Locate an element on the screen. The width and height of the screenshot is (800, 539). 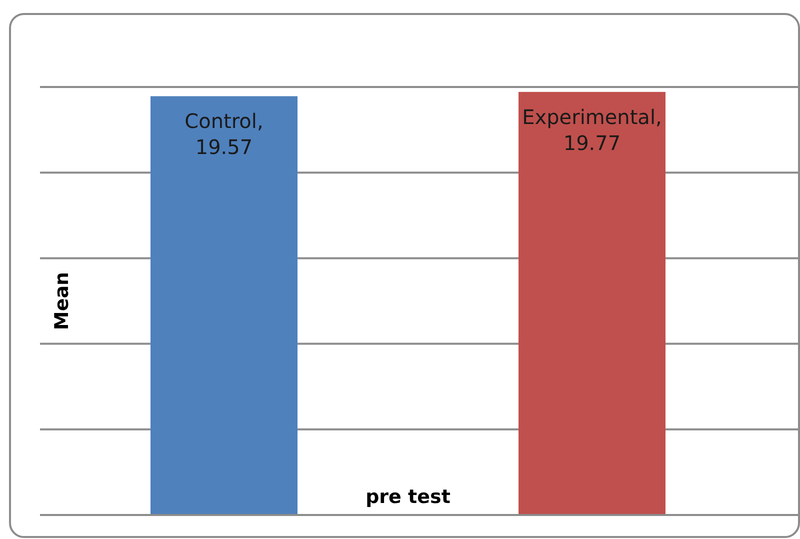
data-label: Experimental, 19.77 is located at coordinates (592, 129).